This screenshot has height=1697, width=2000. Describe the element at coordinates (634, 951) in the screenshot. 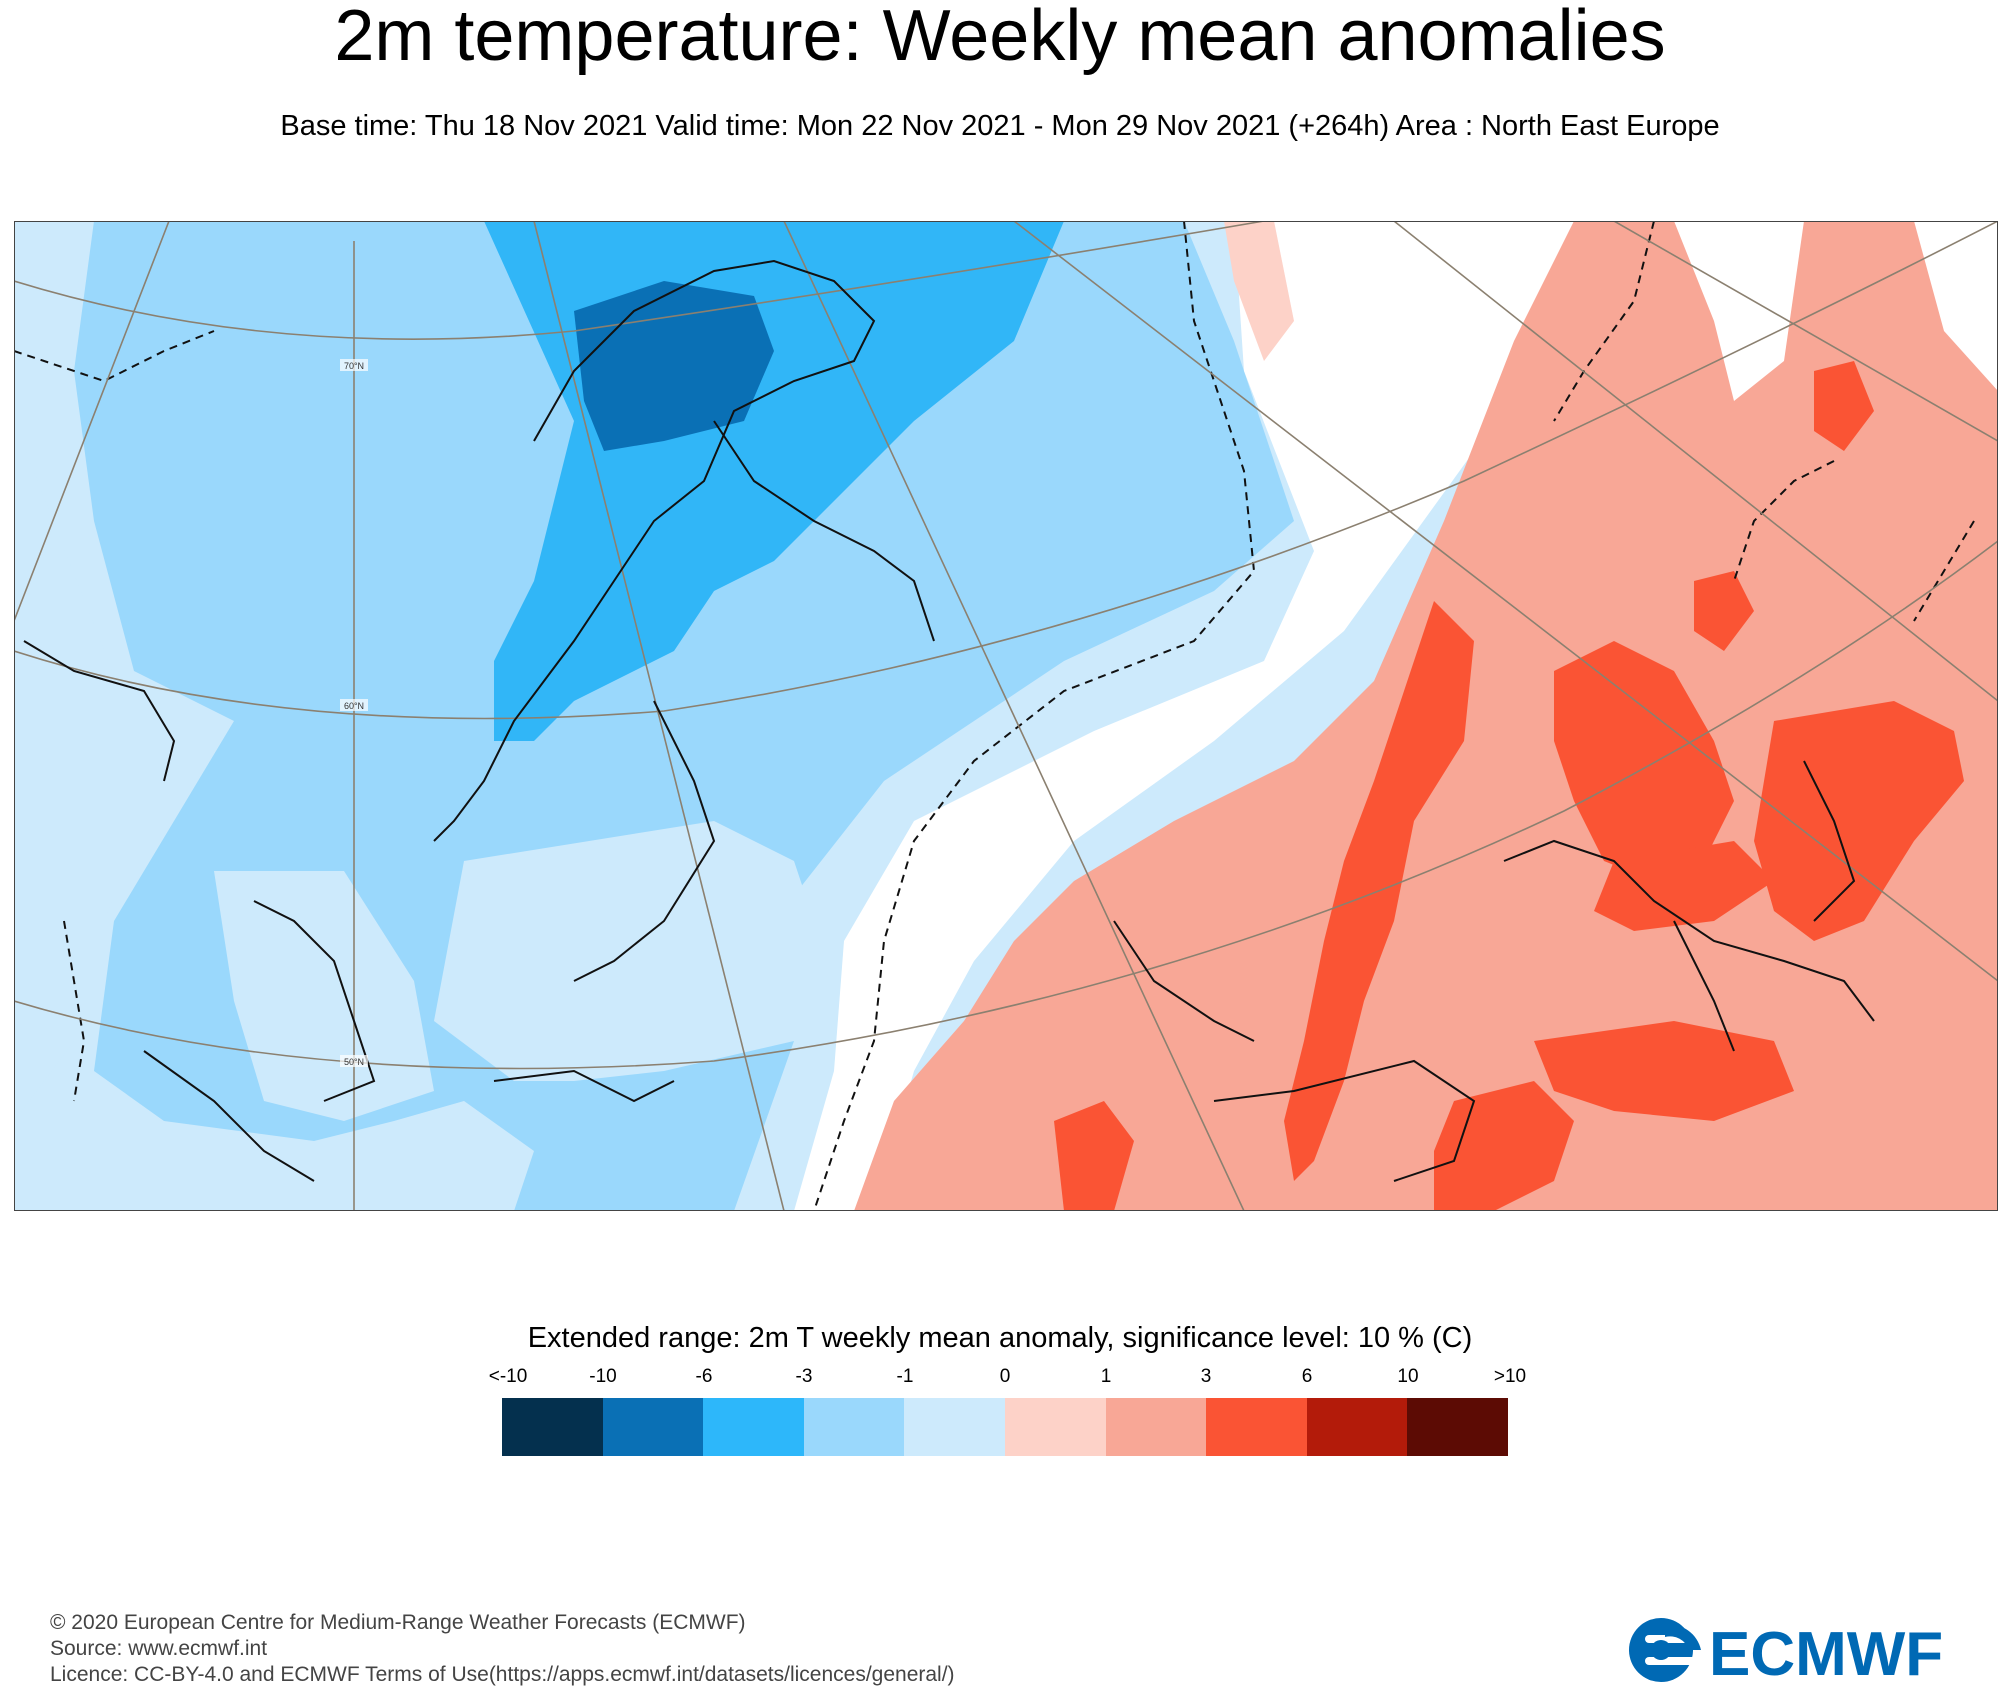

I see `anomaly-region-light-balt` at that location.